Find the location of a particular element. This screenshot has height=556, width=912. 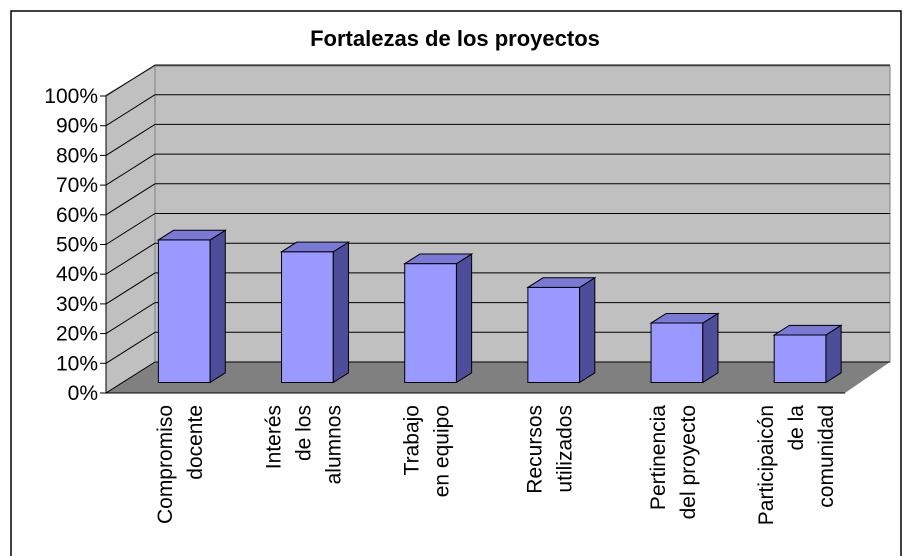

y-tick-label: 100% is located at coordinates (71, 96).